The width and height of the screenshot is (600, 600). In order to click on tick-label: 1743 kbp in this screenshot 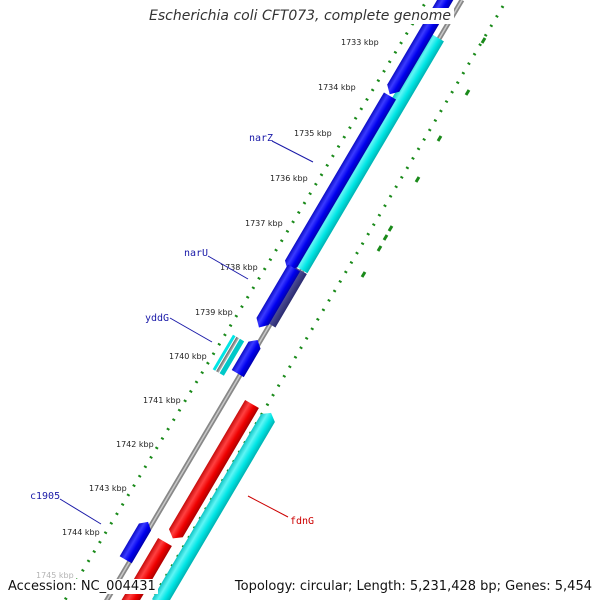, I will do `click(108, 488)`.